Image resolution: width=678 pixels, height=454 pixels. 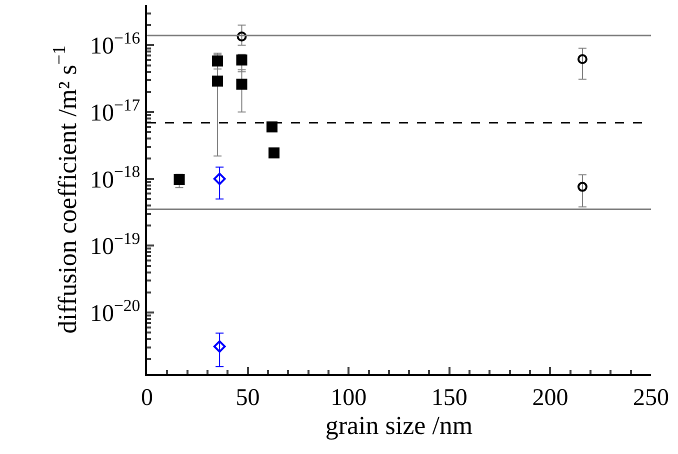 What do you see at coordinates (115, 110) in the screenshot?
I see `y-tick-label: 10$^{−17}$` at bounding box center [115, 110].